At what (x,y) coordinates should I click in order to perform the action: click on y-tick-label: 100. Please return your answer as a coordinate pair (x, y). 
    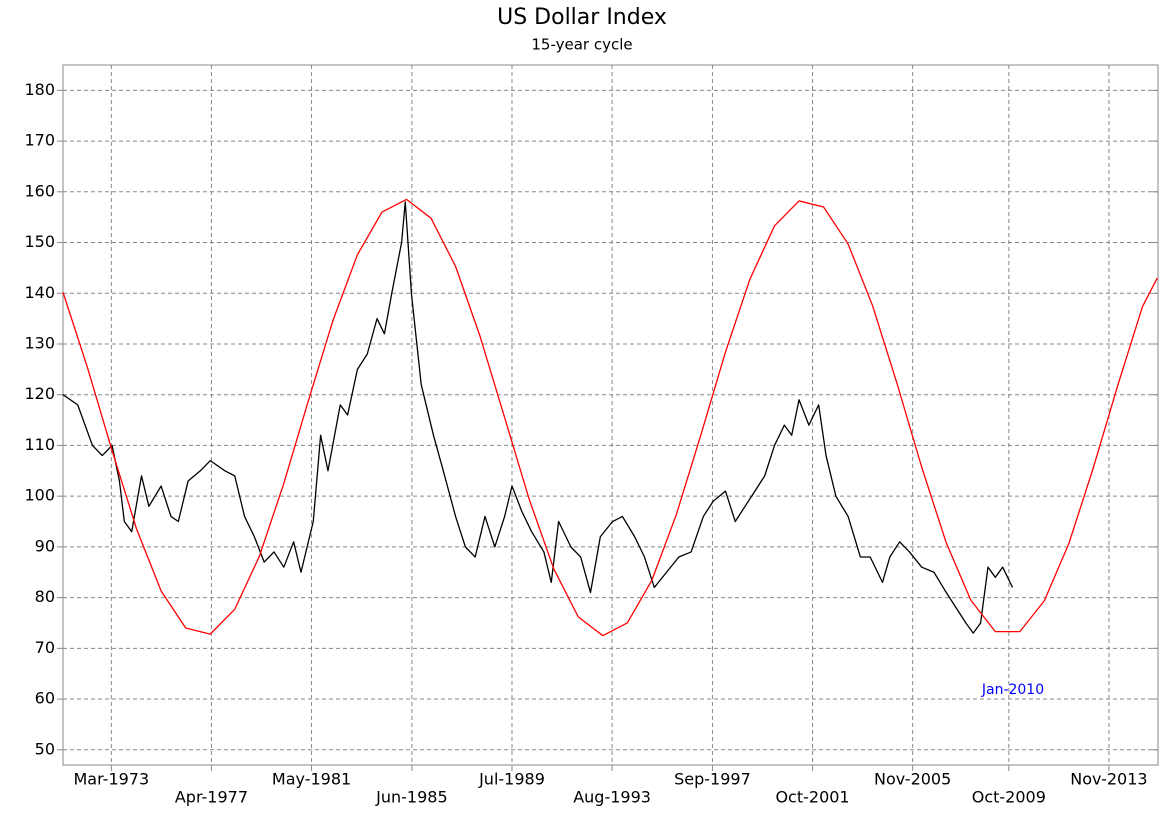
    Looking at the image, I should click on (39, 495).